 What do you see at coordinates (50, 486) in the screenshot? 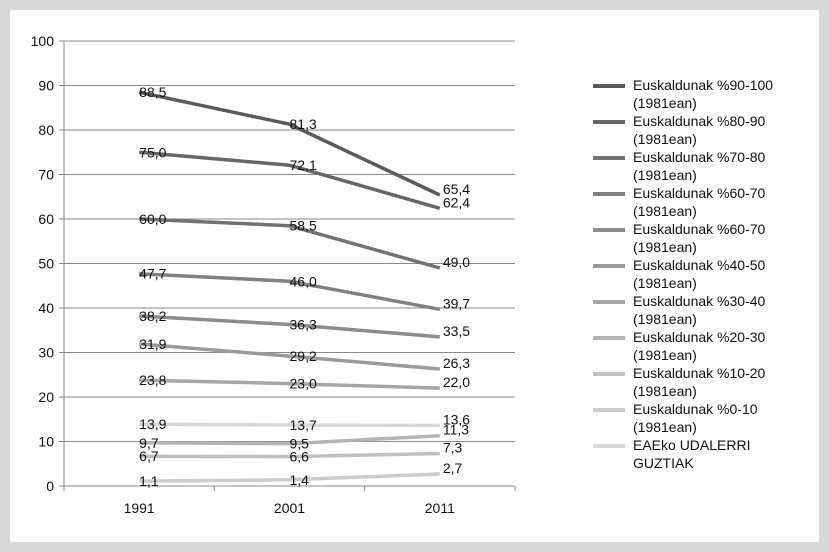
I see `y-tick-label: 0` at bounding box center [50, 486].